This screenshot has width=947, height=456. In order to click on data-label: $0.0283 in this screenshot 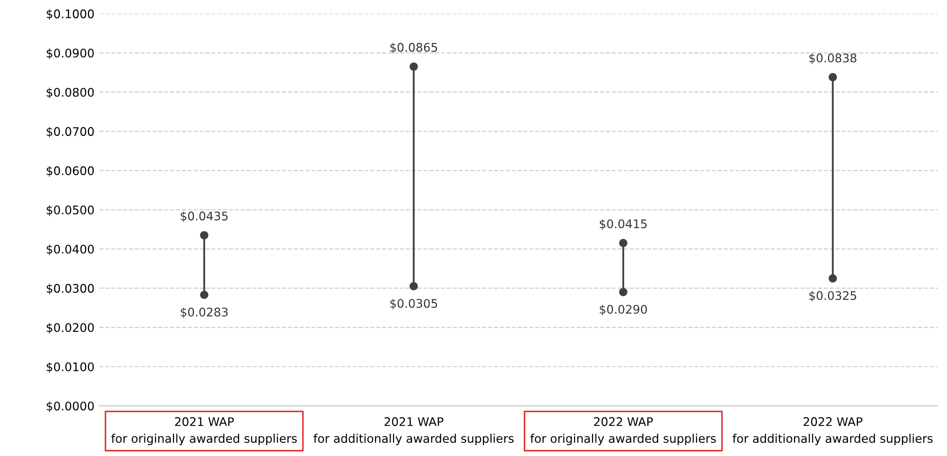, I will do `click(204, 312)`.